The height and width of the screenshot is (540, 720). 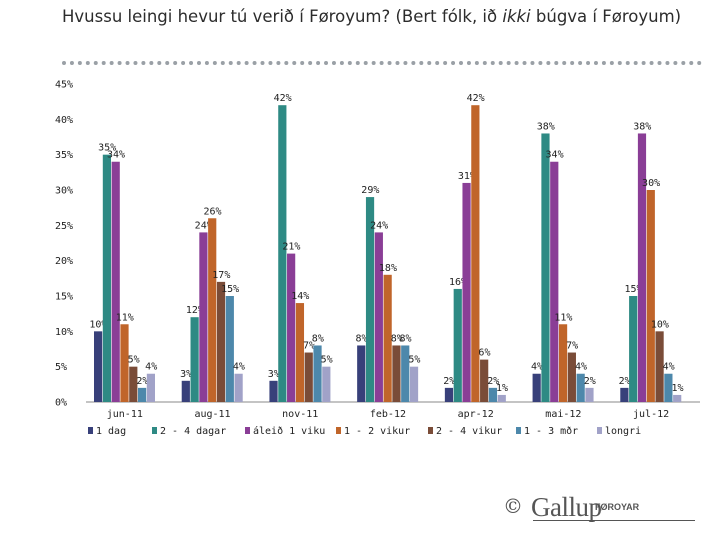 I want to click on data-label: 18%, so click(x=388, y=268).